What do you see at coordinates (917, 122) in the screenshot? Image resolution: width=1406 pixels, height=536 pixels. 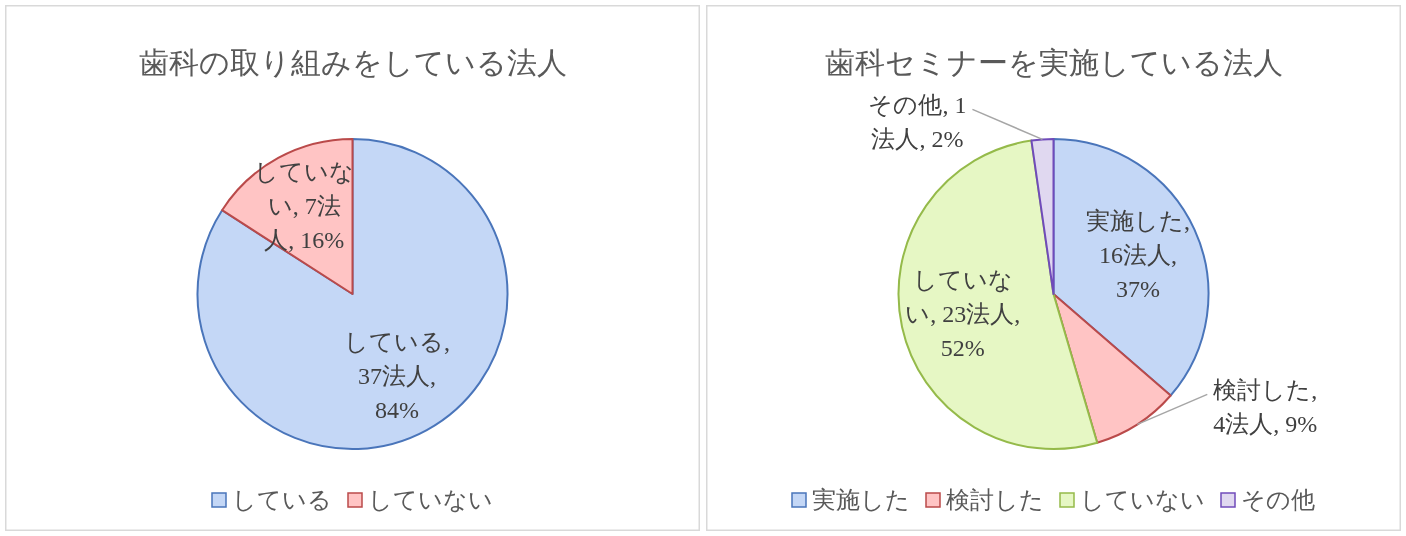 I see `data-label: その他, 1法人, 2%` at bounding box center [917, 122].